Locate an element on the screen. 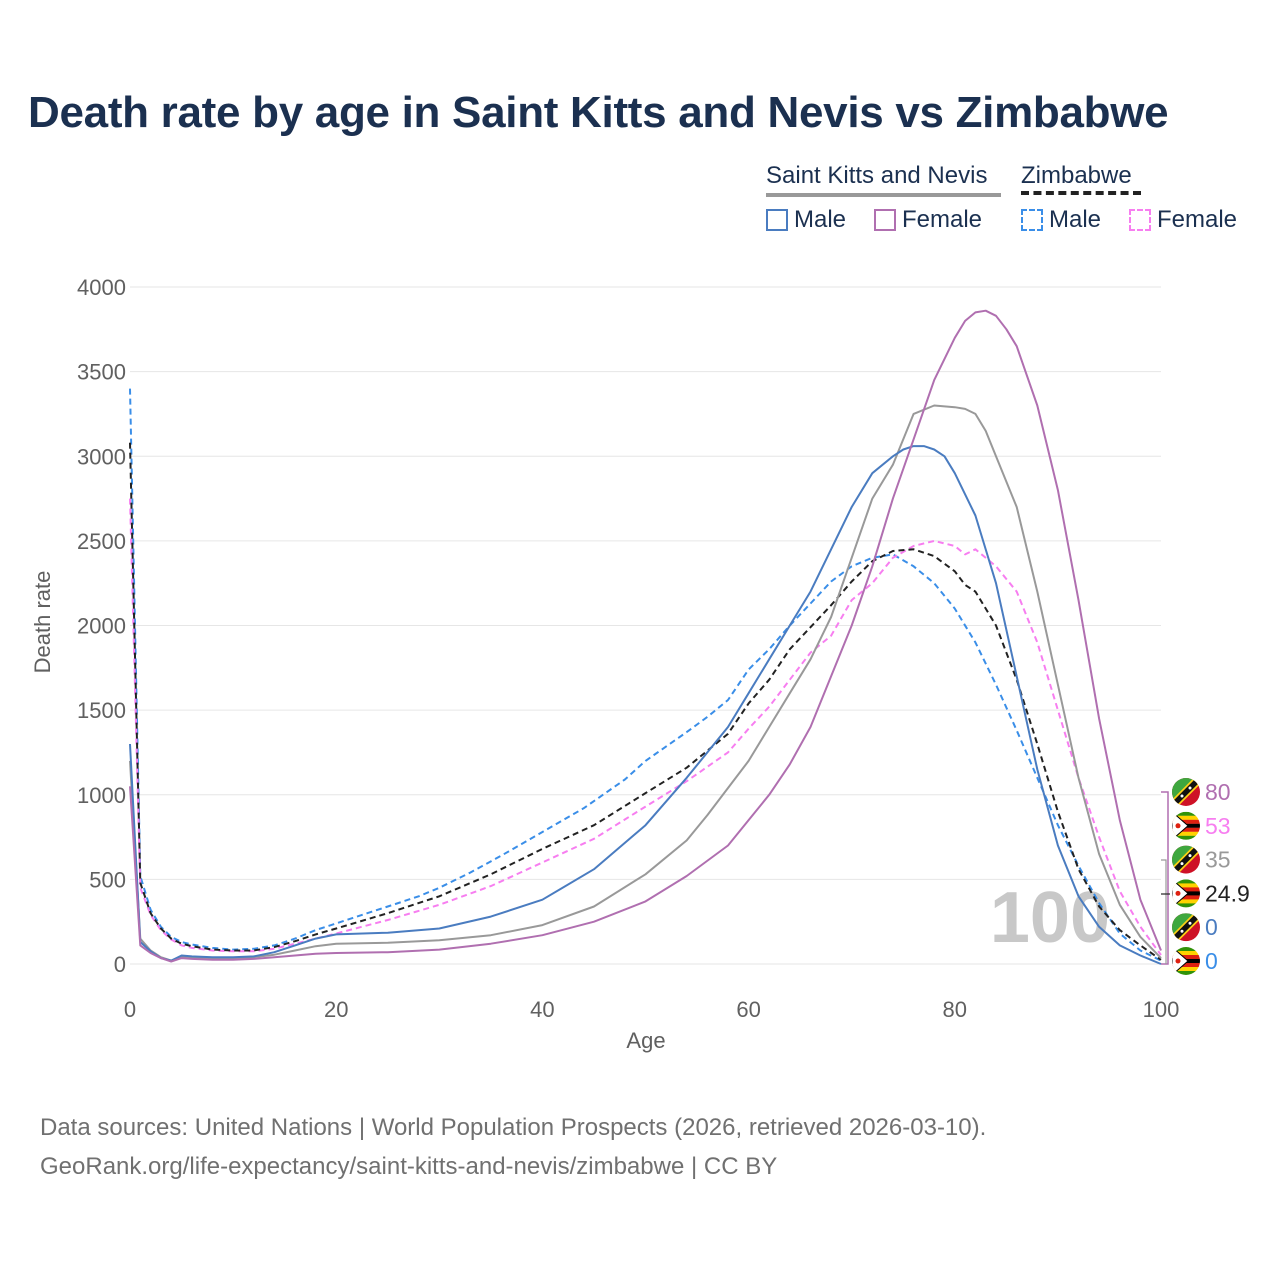 The width and height of the screenshot is (1280, 1280). end-label-zw-female: 53 is located at coordinates (1218, 826).